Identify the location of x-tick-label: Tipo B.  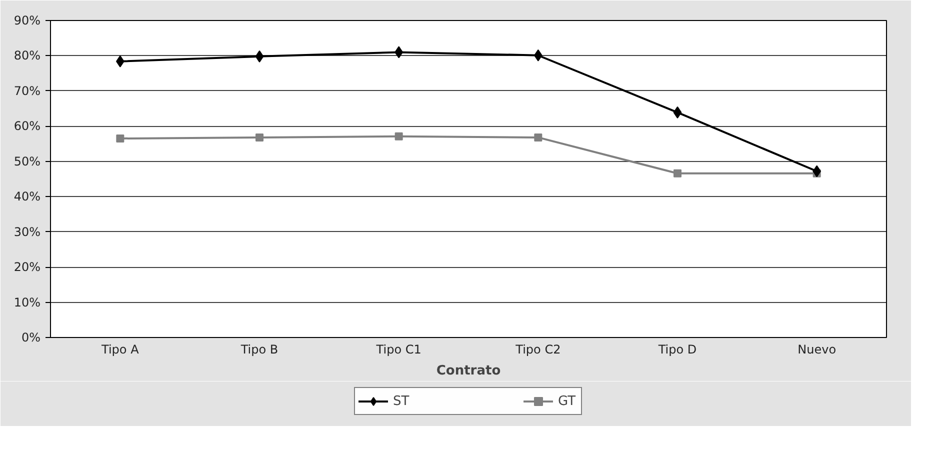
(259, 349).